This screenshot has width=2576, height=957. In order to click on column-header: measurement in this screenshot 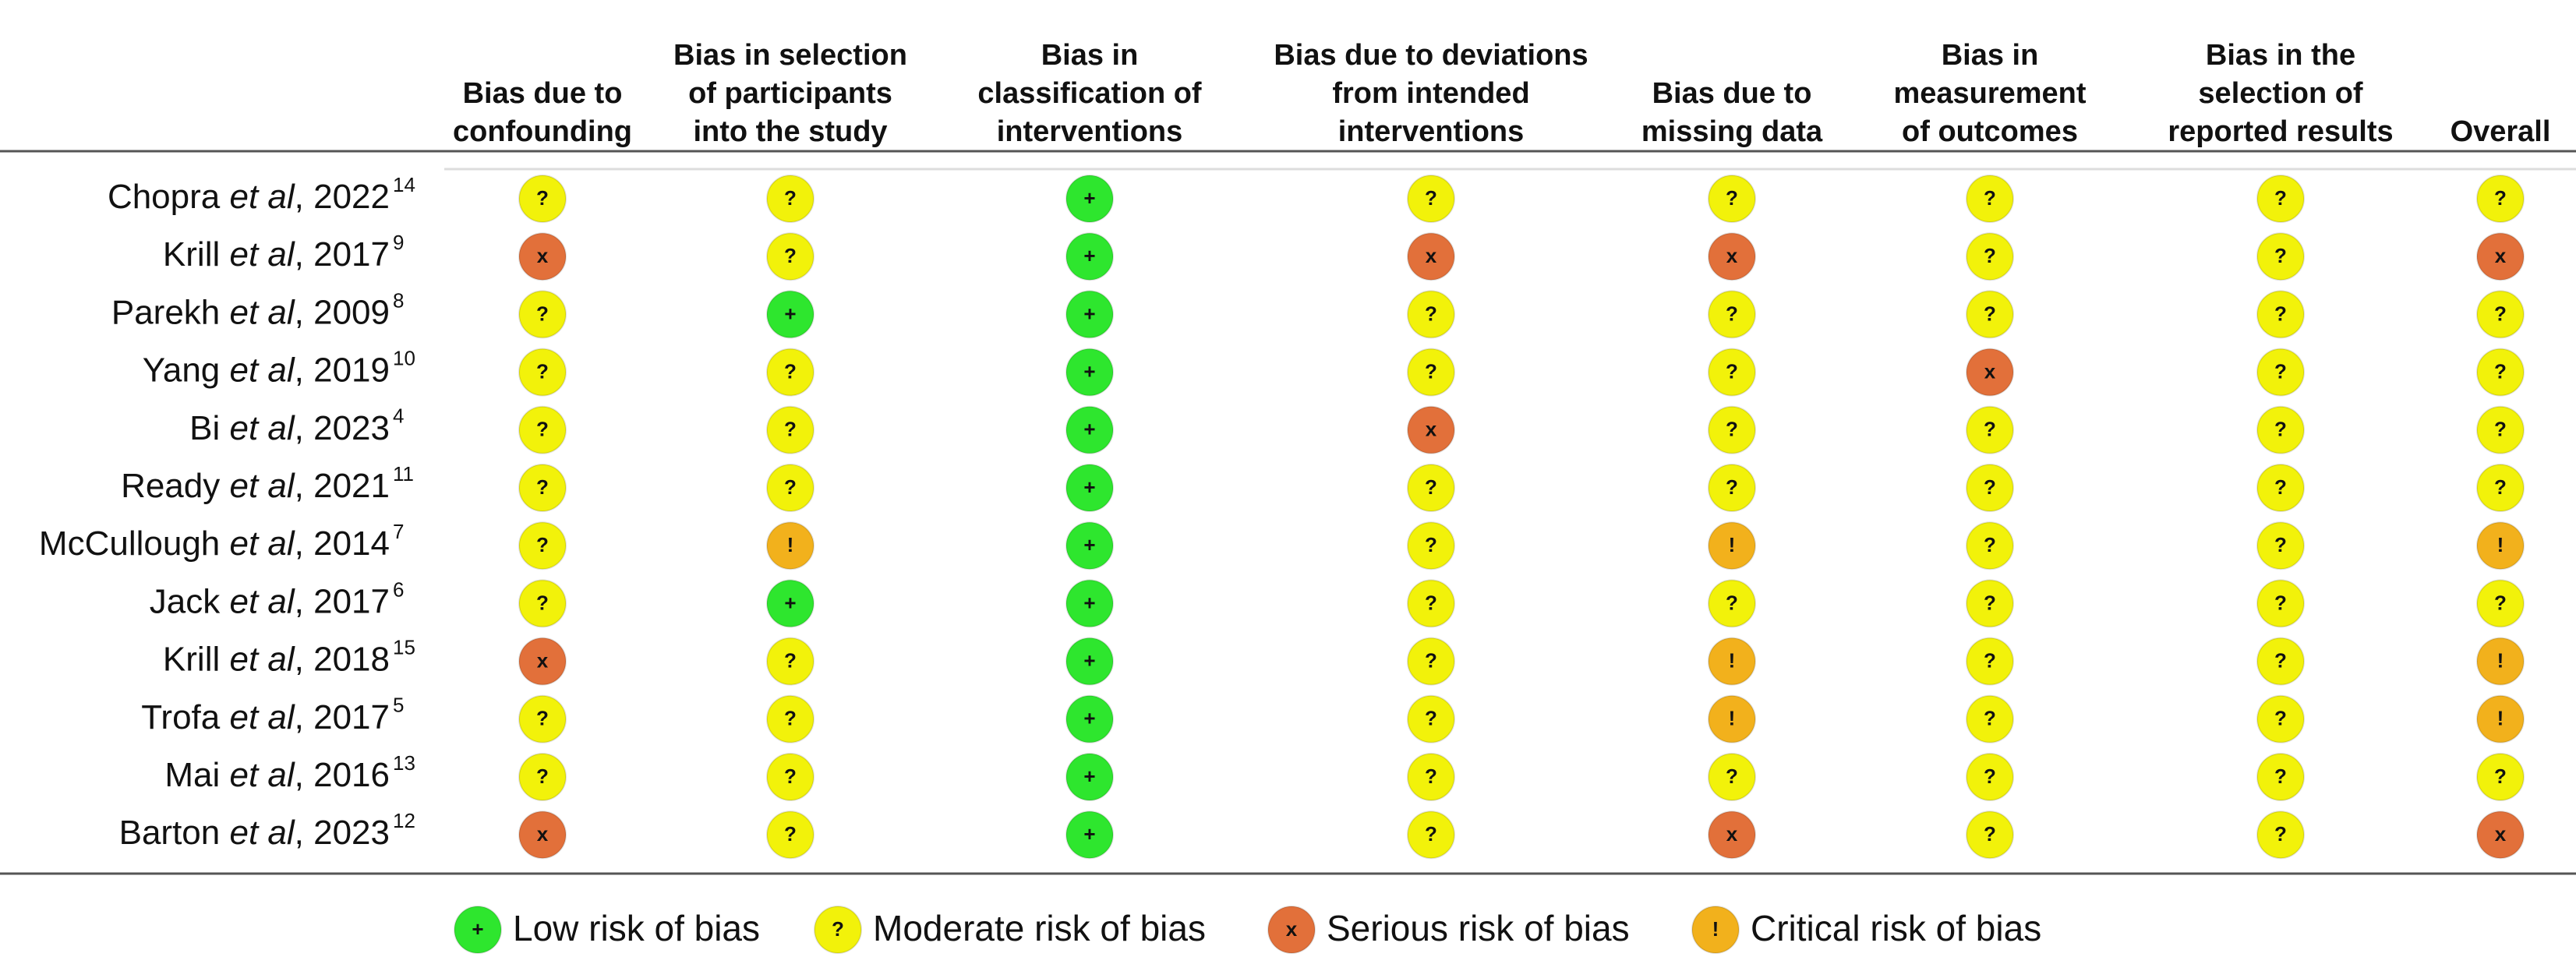, I will do `click(1989, 93)`.